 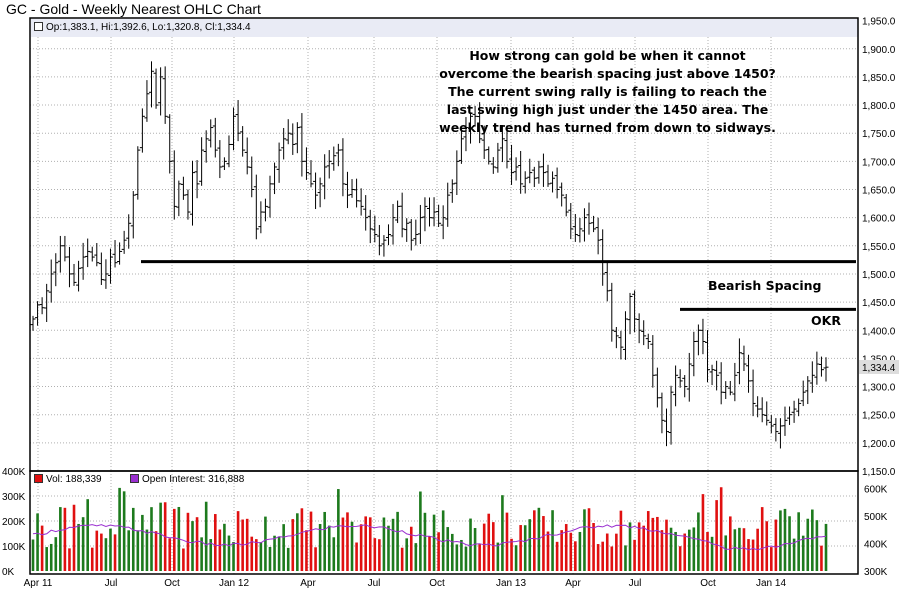 I want to click on ohlc-legend-icon, so click(x=38, y=26).